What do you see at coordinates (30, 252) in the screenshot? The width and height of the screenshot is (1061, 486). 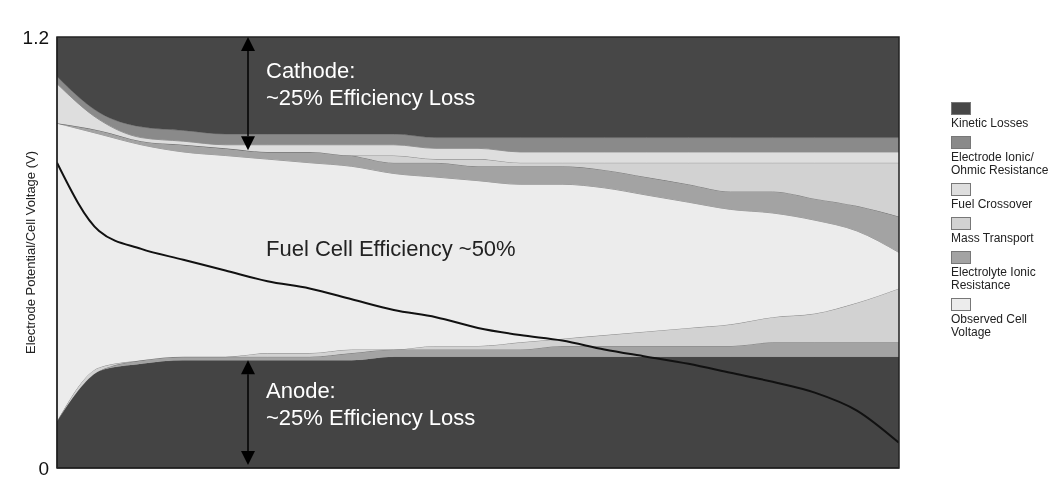 I see `y-axis-title: Electrode Potential/Cell Voltage (V)` at bounding box center [30, 252].